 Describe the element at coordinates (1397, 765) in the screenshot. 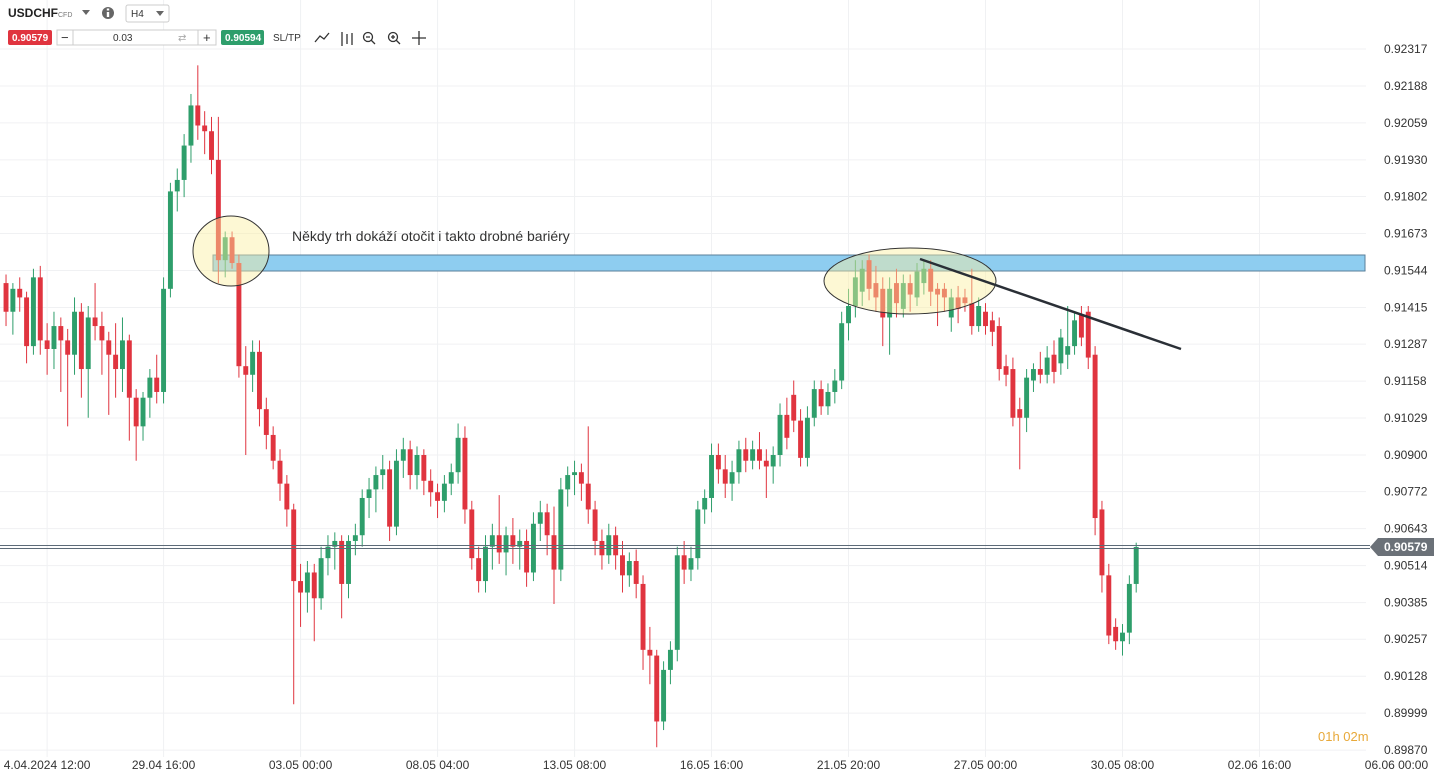

I see `x-tick-label: 06.06 00:00` at that location.